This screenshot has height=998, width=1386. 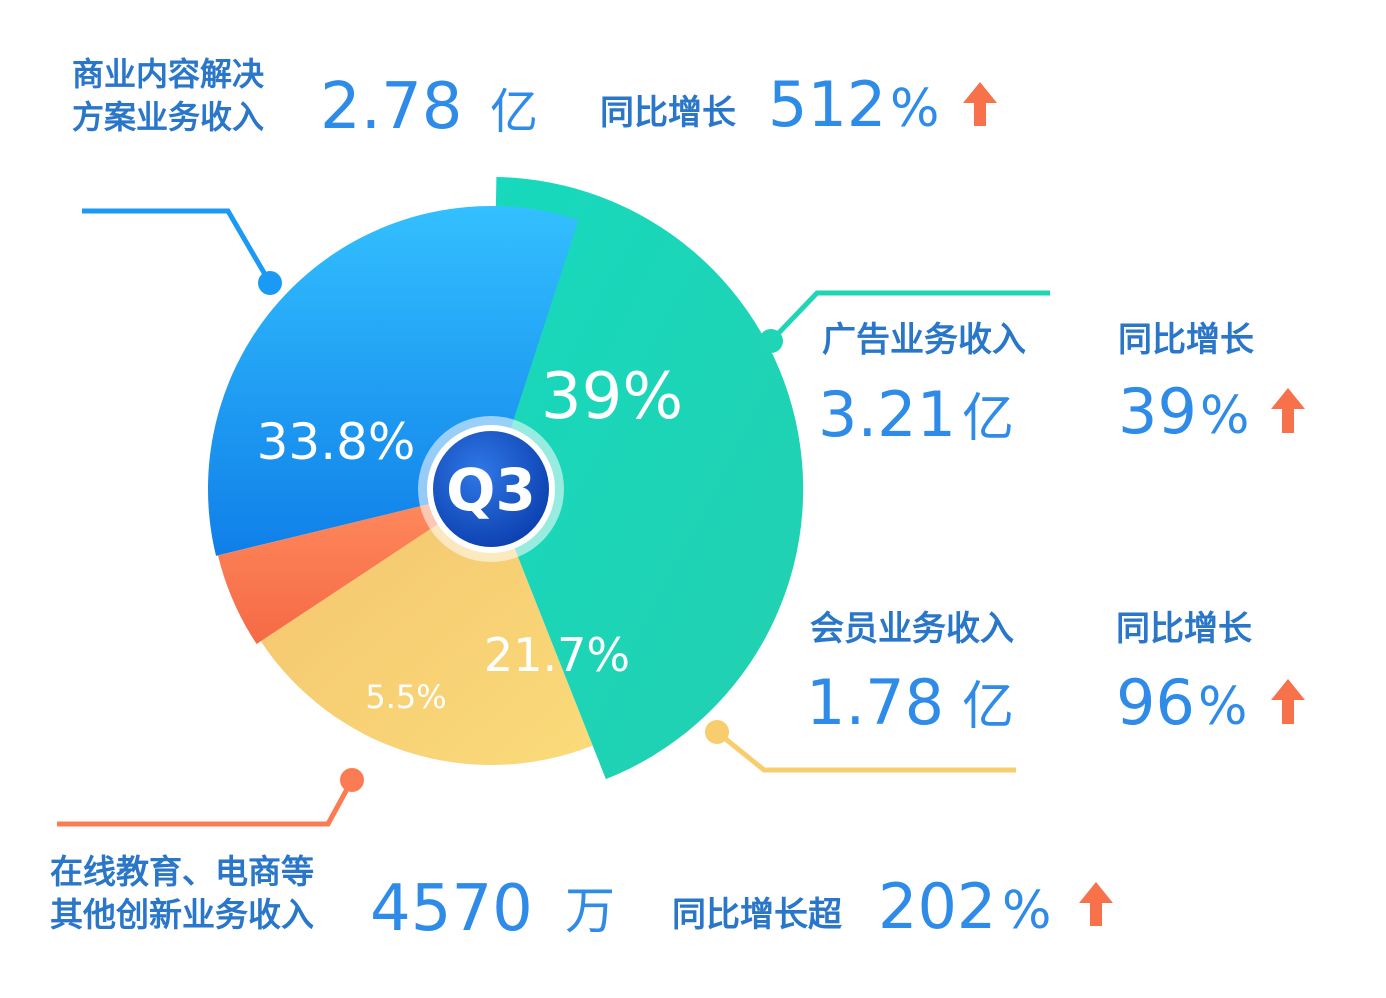 I want to click on ads-value: 3.21, so click(x=887, y=414).